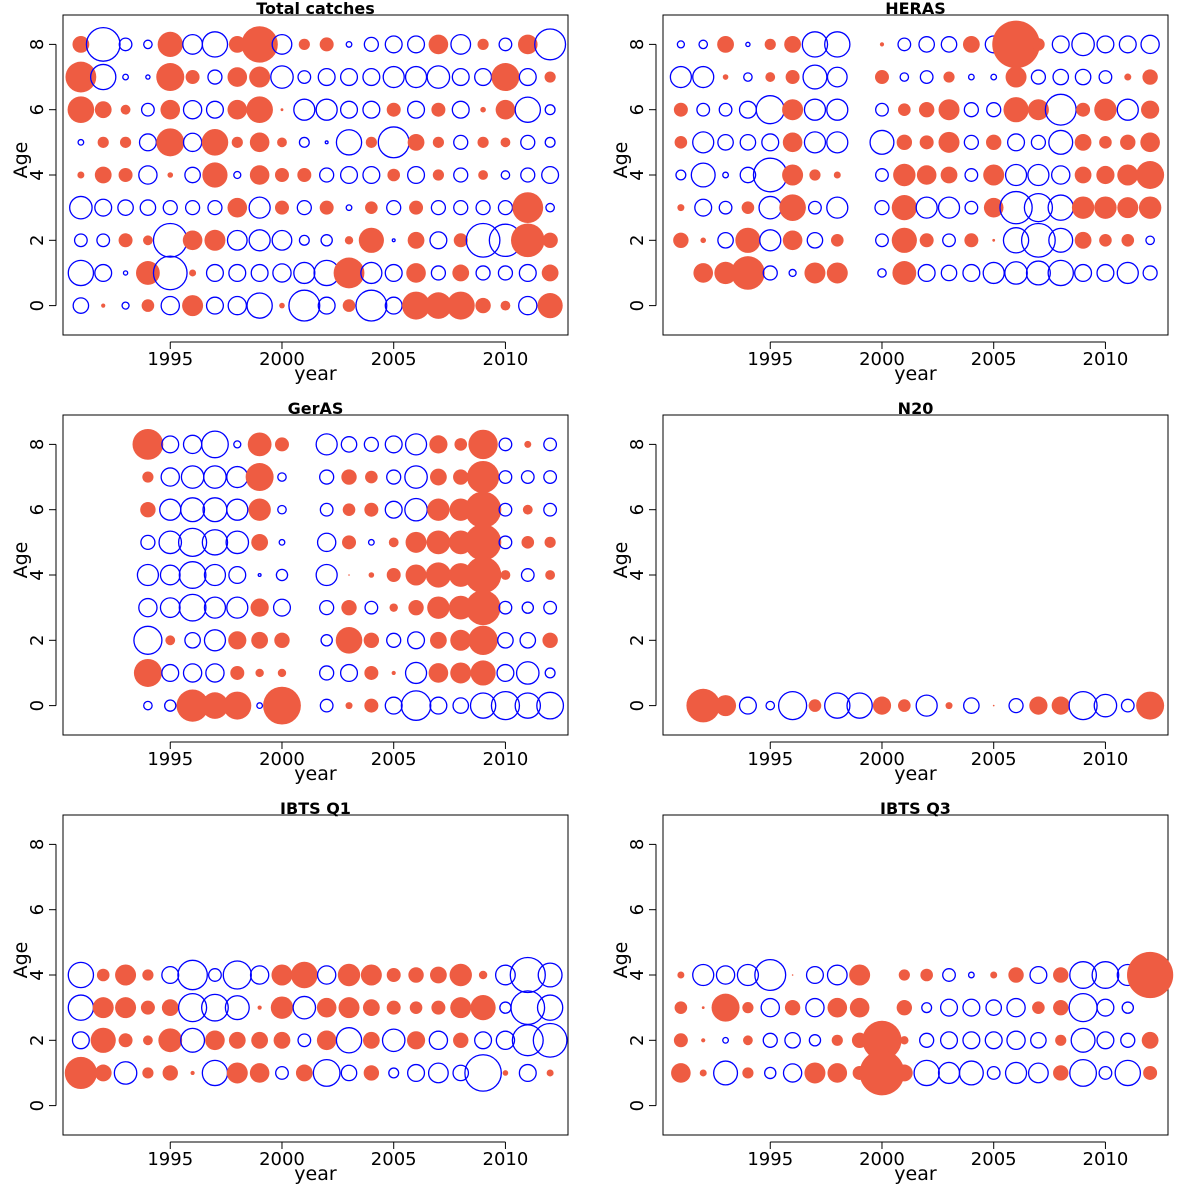 The image size is (1200, 1200). I want to click on y-tick-label: 4, so click(37, 174).